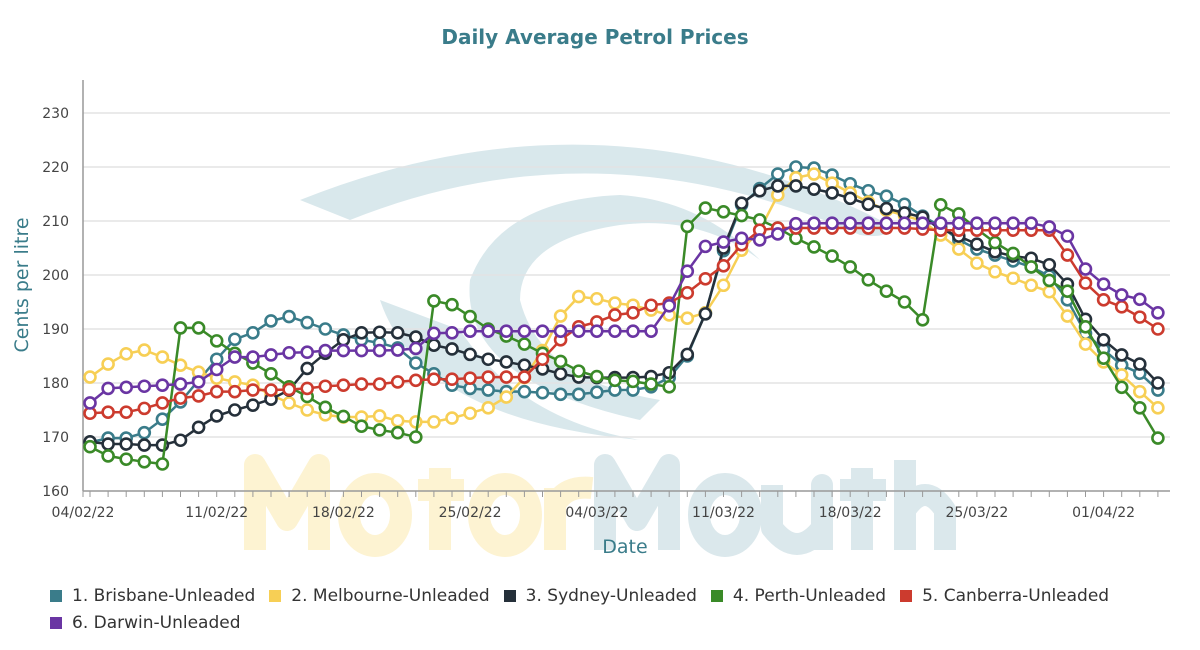 The height and width of the screenshot is (650, 1200). What do you see at coordinates (55, 384) in the screenshot?
I see `y-tick-label: 180` at bounding box center [55, 384].